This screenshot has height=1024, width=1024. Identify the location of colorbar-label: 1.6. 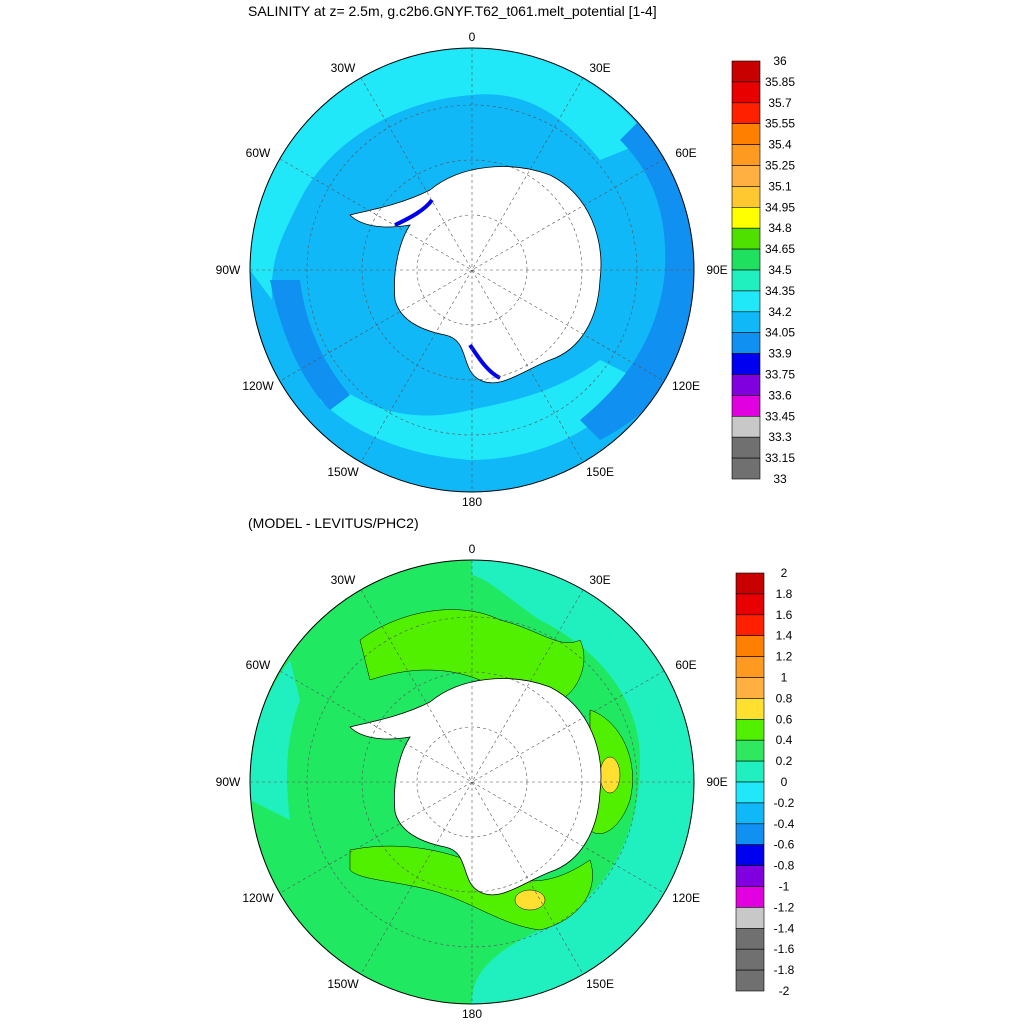
(784, 615).